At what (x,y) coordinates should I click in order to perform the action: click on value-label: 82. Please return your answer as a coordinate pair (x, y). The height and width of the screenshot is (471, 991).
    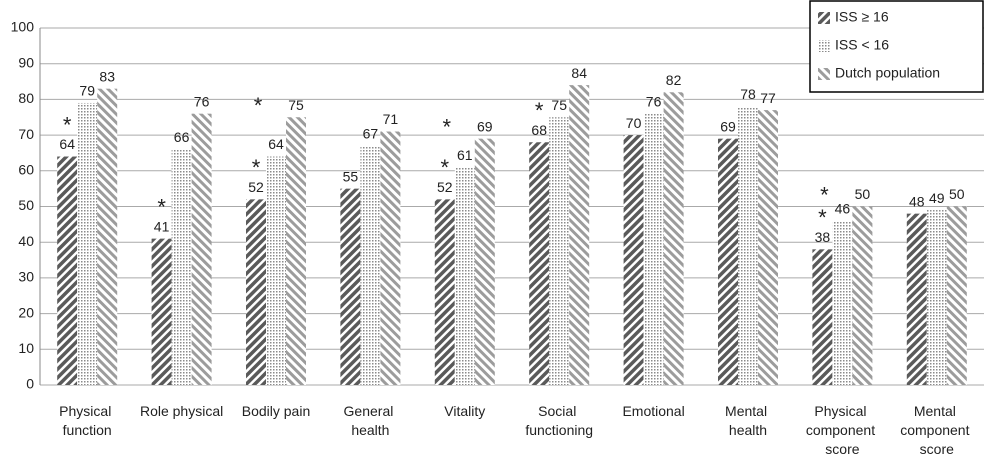
    Looking at the image, I should click on (674, 80).